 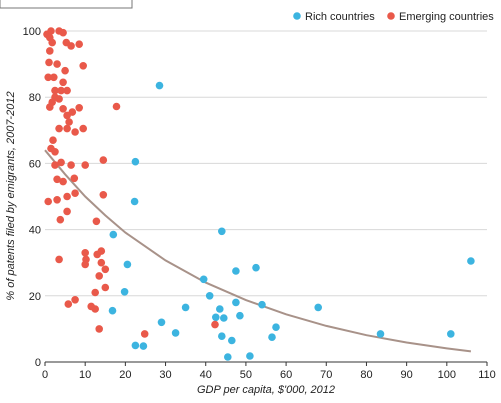 What do you see at coordinates (246, 375) in the screenshot?
I see `x-tick-label: 50` at bounding box center [246, 375].